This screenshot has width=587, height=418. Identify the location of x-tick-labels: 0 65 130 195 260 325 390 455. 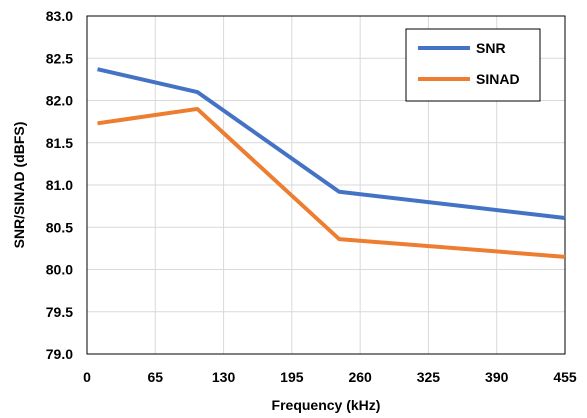
(330, 377).